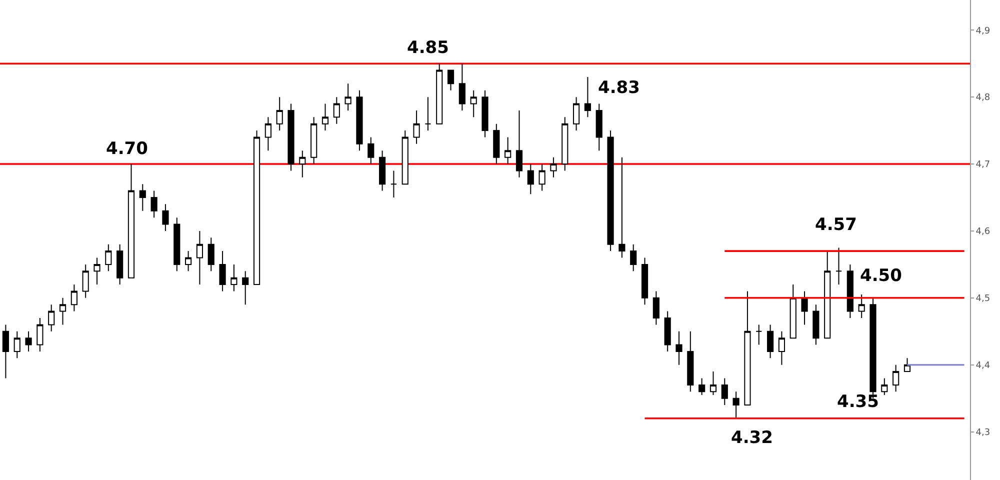 The width and height of the screenshot is (1000, 480). Describe the element at coordinates (983, 433) in the screenshot. I see `y-tick-label: 4,3` at that location.